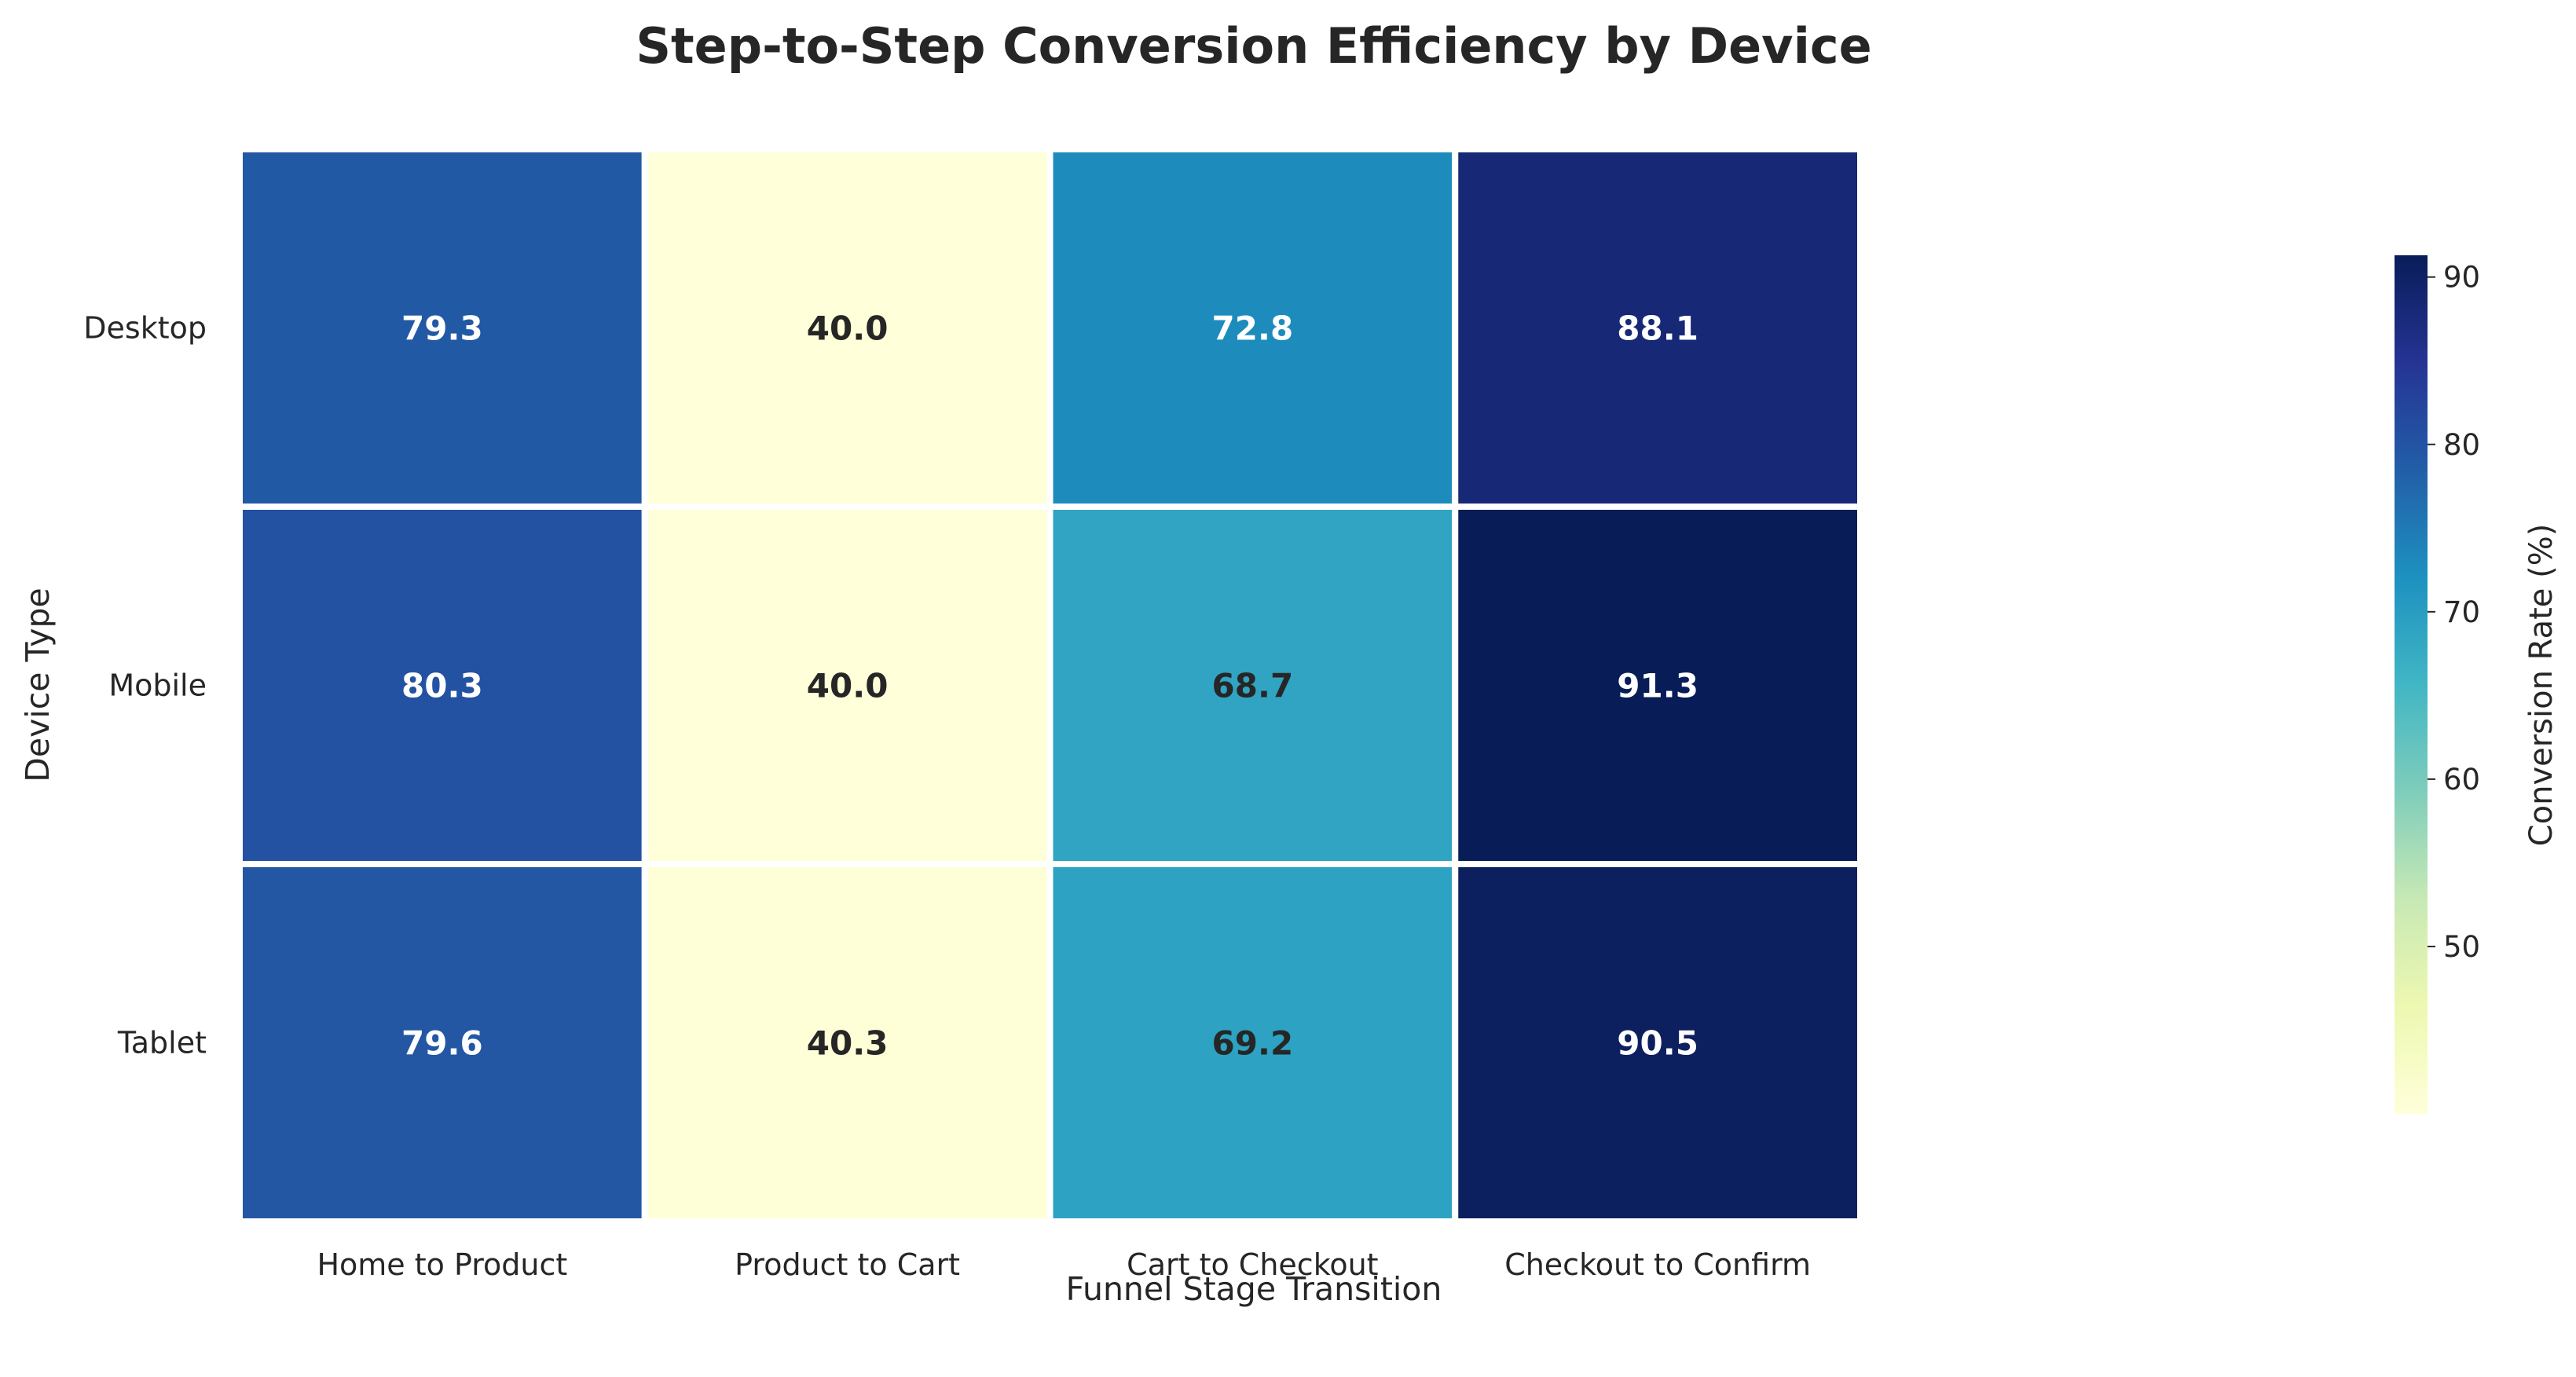 This screenshot has width=2576, height=1377. What do you see at coordinates (2411, 684) in the screenshot?
I see `colorbar-gradient` at bounding box center [2411, 684].